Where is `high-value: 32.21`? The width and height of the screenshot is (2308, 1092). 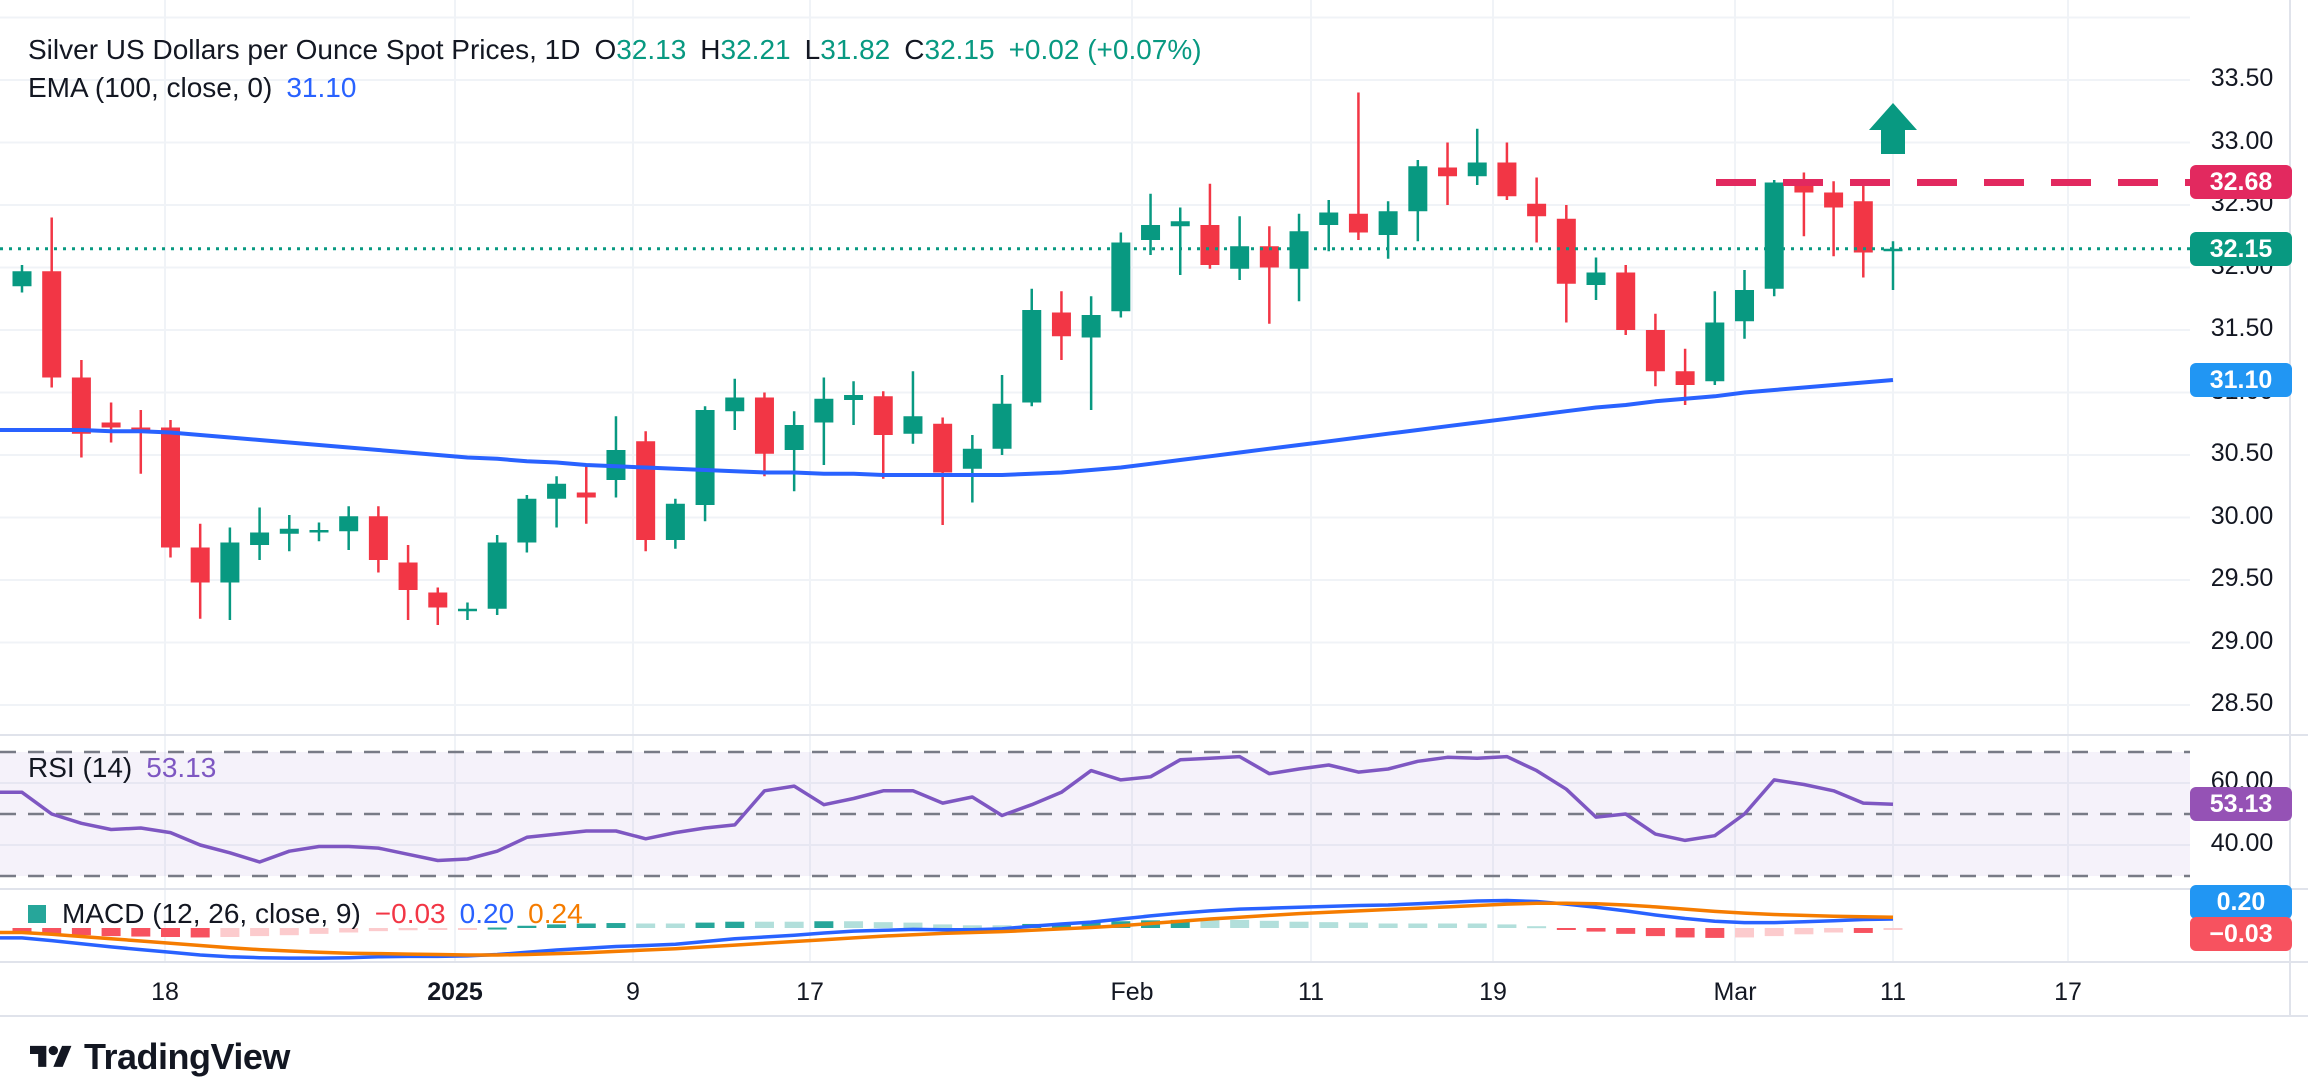 high-value: 32.21 is located at coordinates (755, 49).